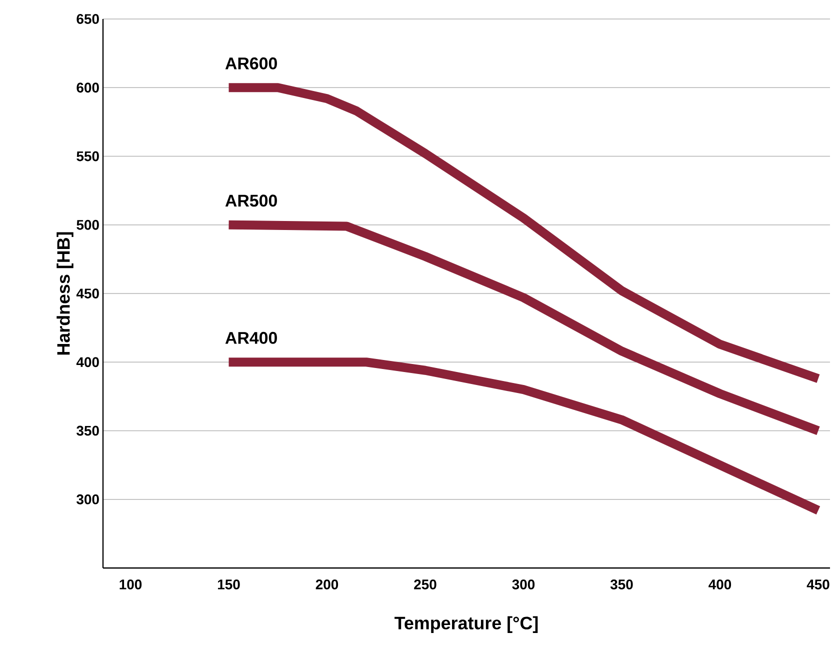 The image size is (837, 666). What do you see at coordinates (466, 624) in the screenshot?
I see `x-axis-title: Temperature [°C]` at bounding box center [466, 624].